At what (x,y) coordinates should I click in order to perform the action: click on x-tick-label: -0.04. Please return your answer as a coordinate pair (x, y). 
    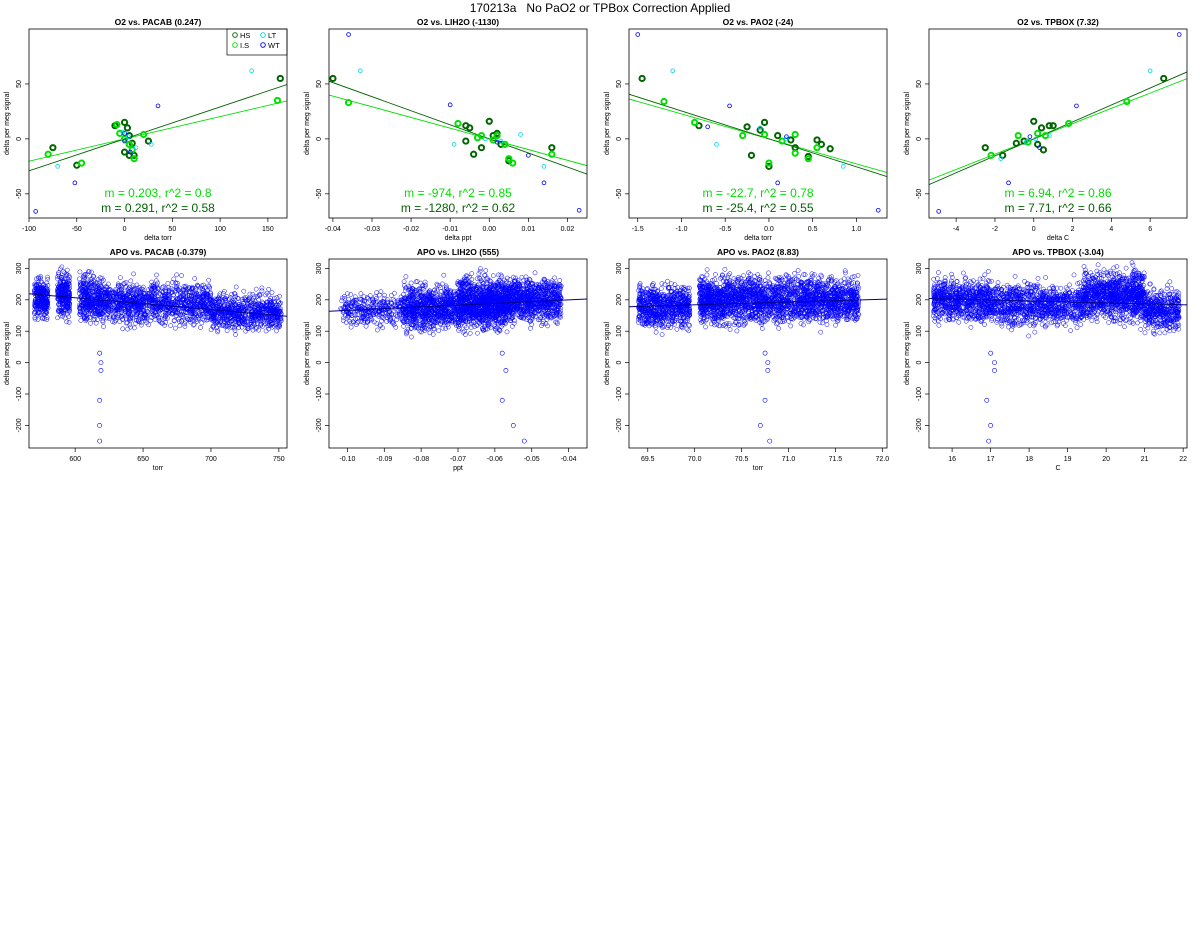
    Looking at the image, I should click on (333, 229).